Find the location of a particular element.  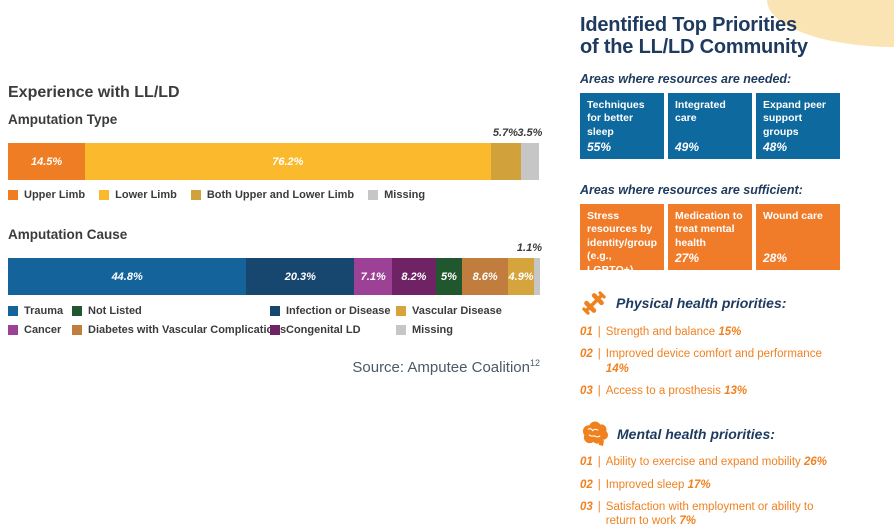

legend-item: Missing is located at coordinates (468, 330).